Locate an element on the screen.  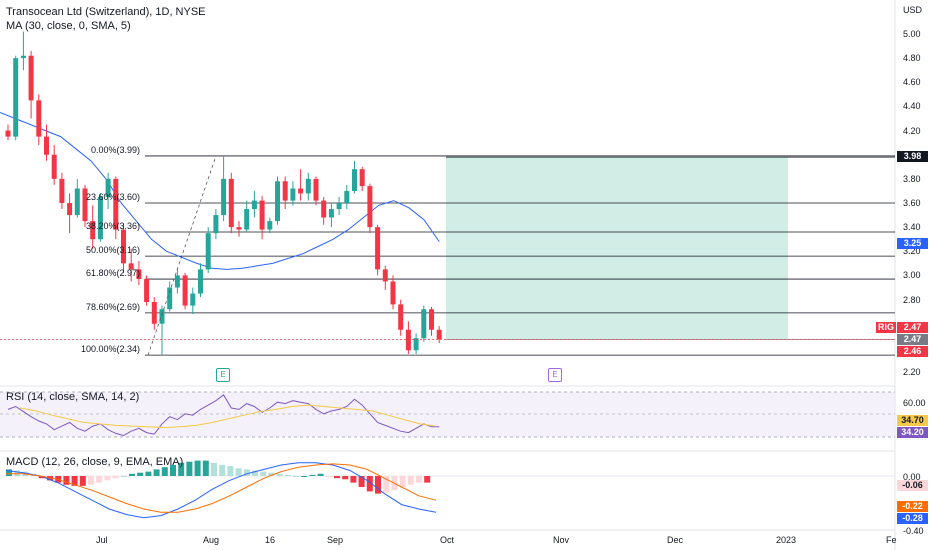
x-axis-label: Aug is located at coordinates (211, 540).